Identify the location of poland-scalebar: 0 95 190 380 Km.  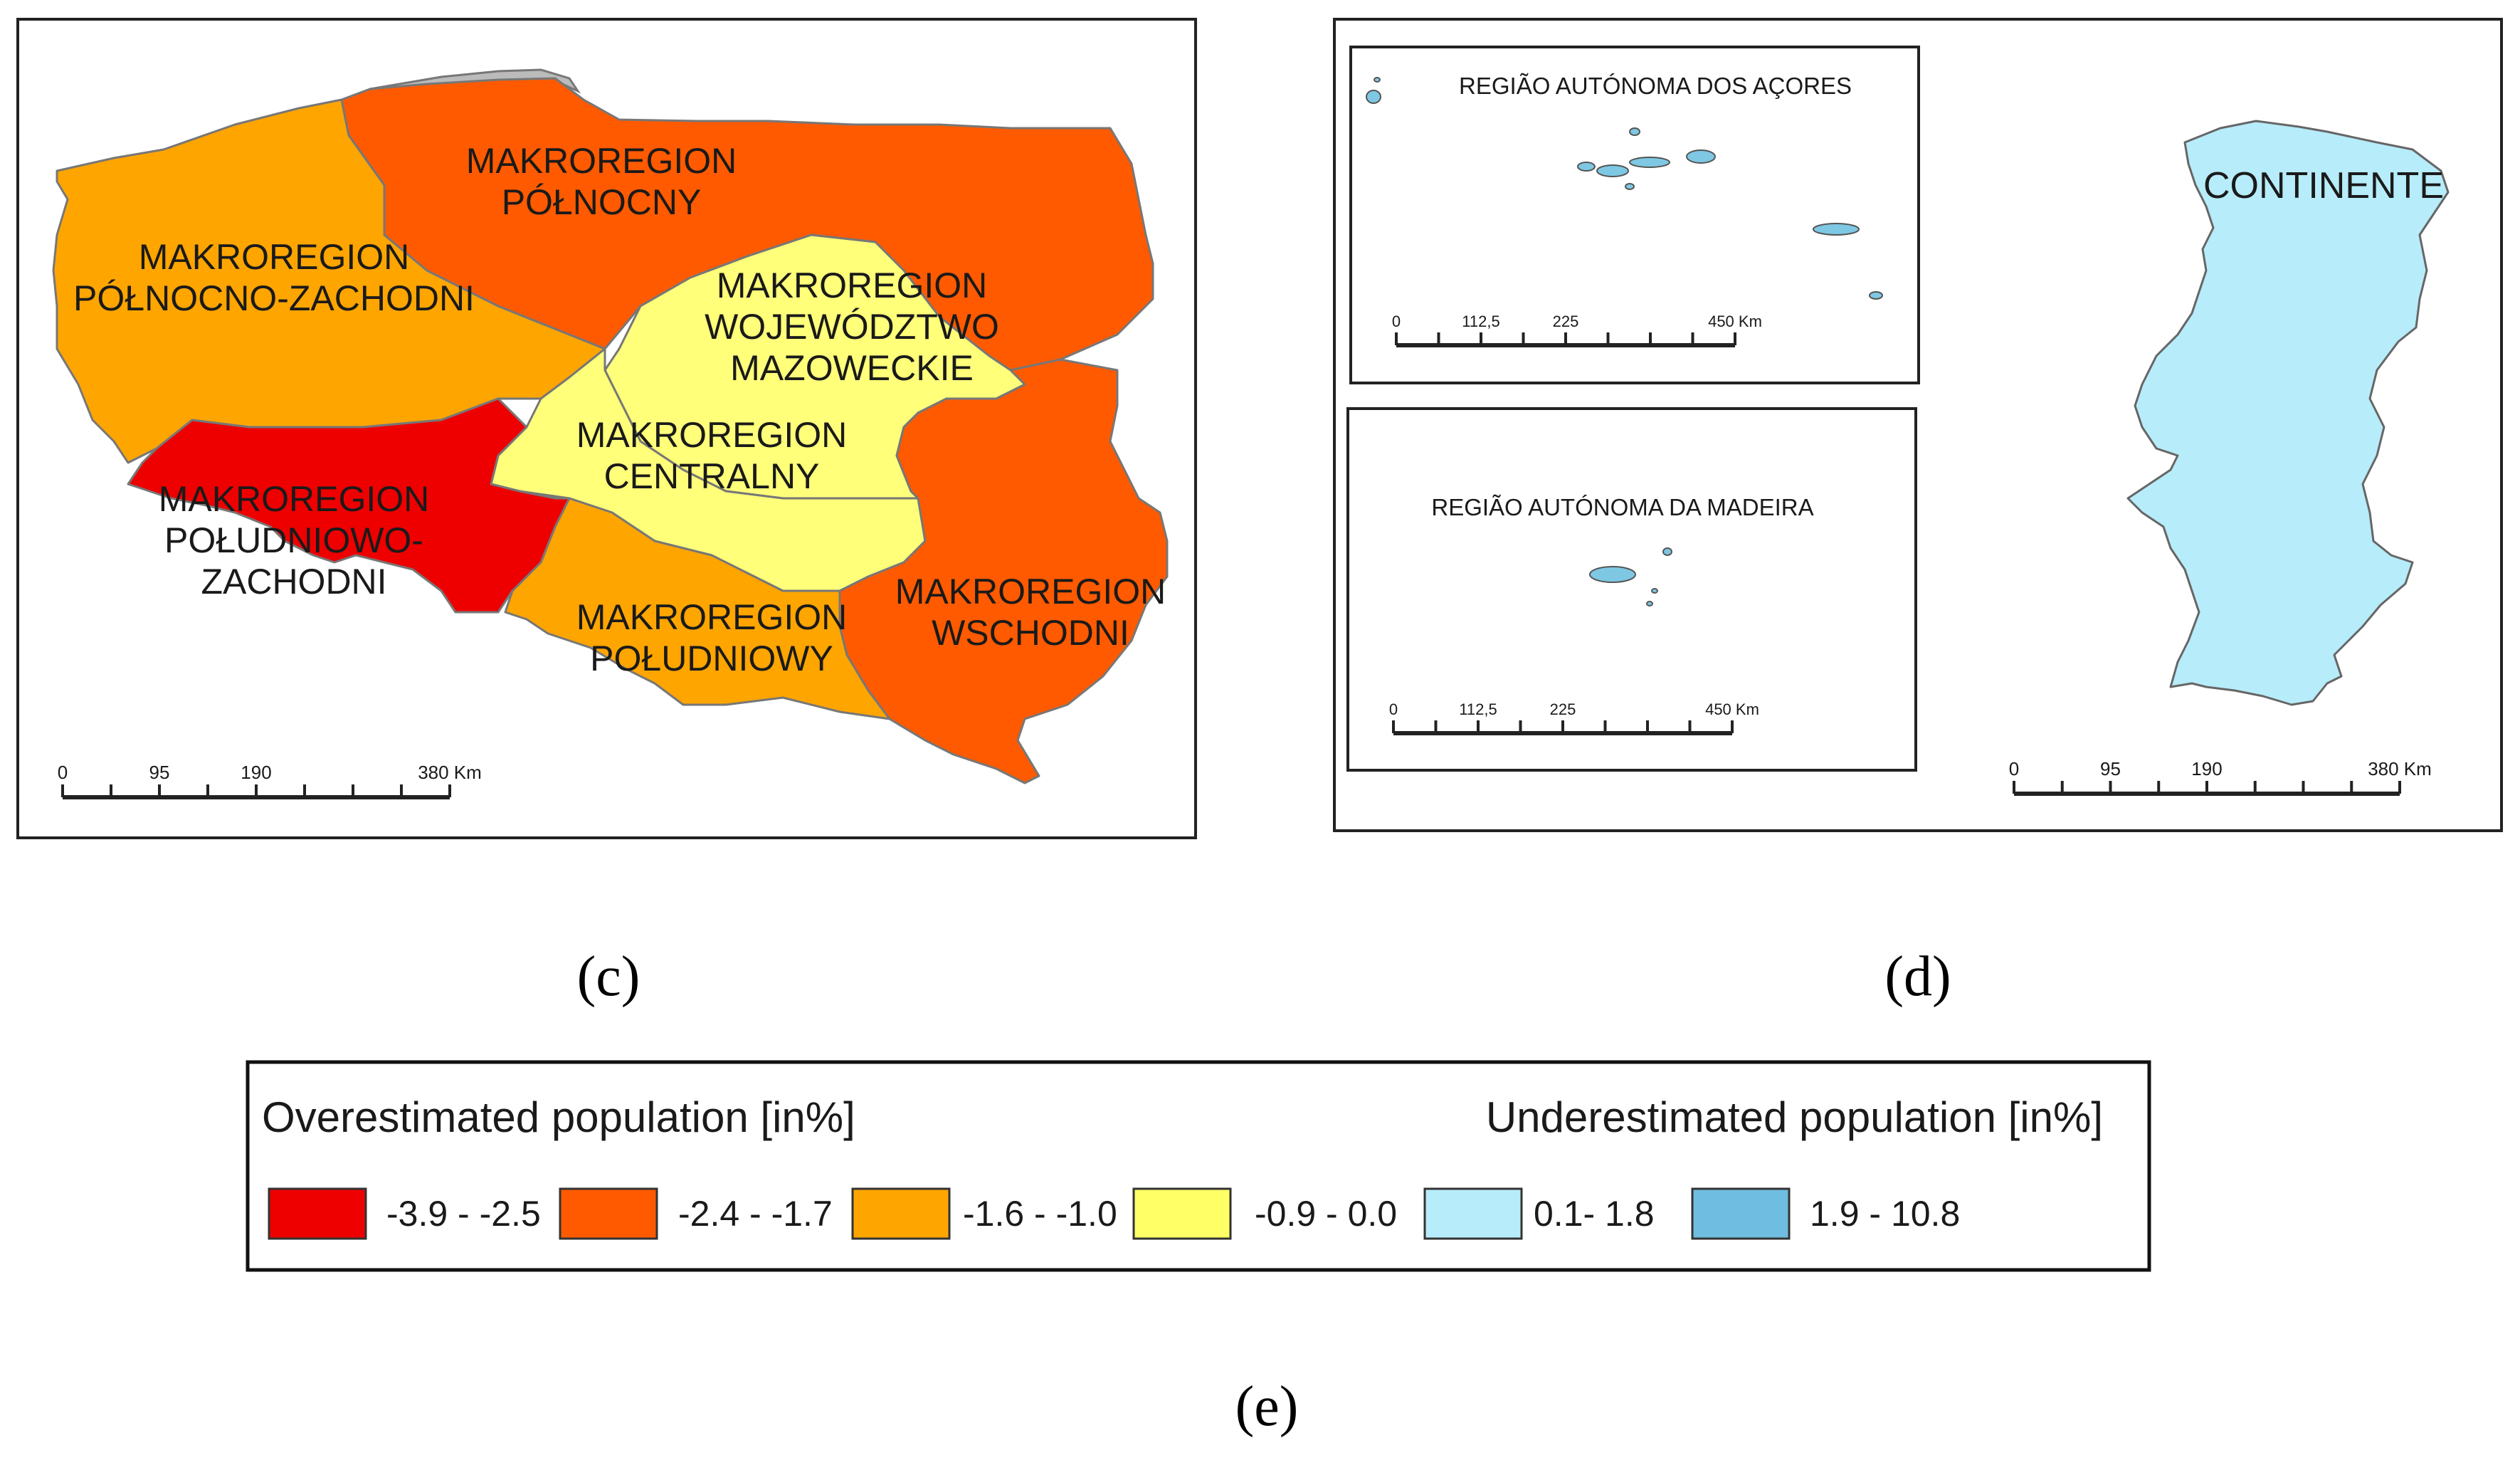
(270, 781).